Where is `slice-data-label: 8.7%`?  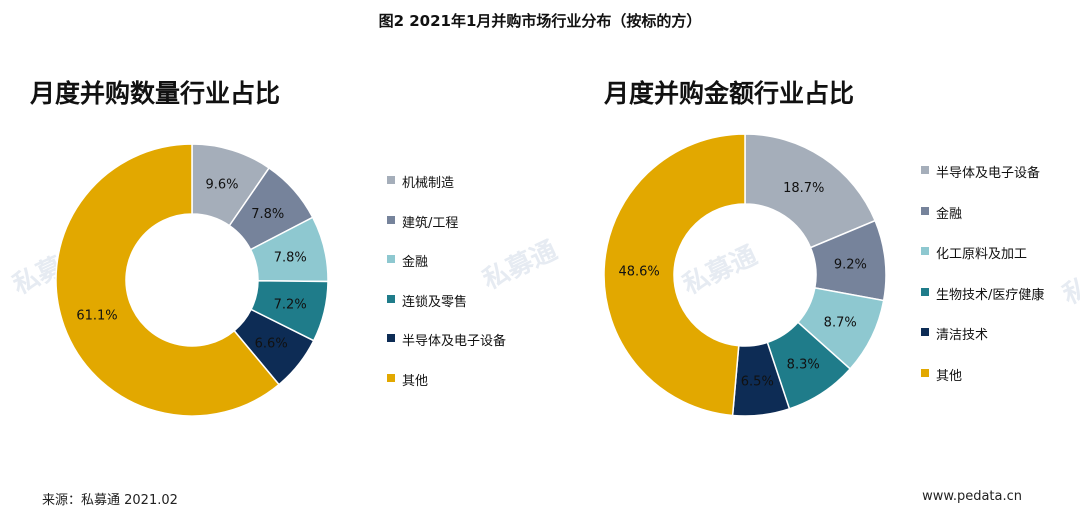
slice-data-label: 8.7% is located at coordinates (840, 323).